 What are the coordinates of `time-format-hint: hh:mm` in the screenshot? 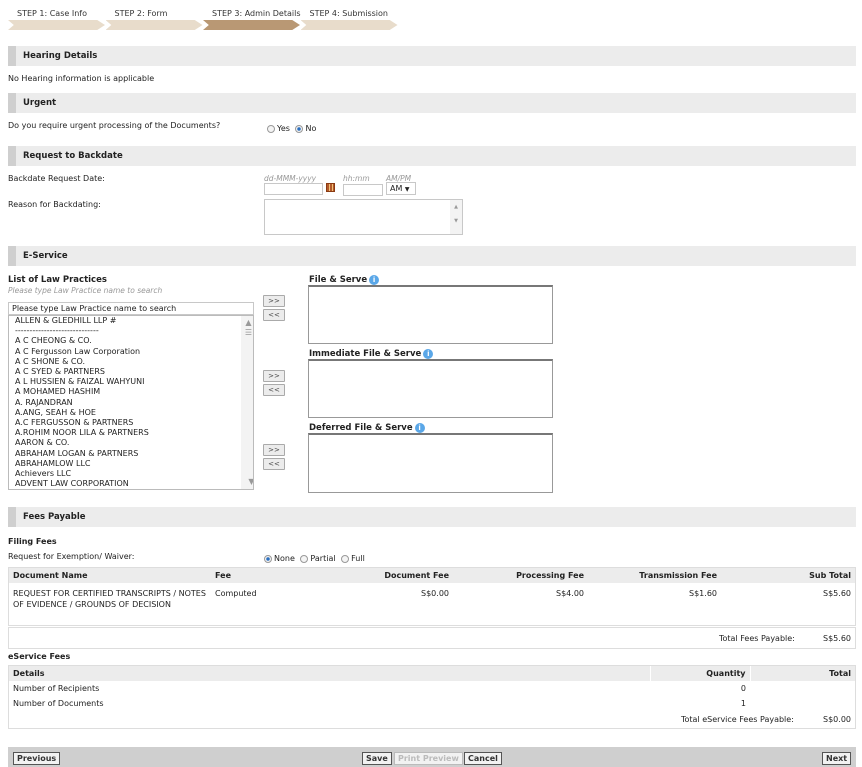 It's located at (356, 178).